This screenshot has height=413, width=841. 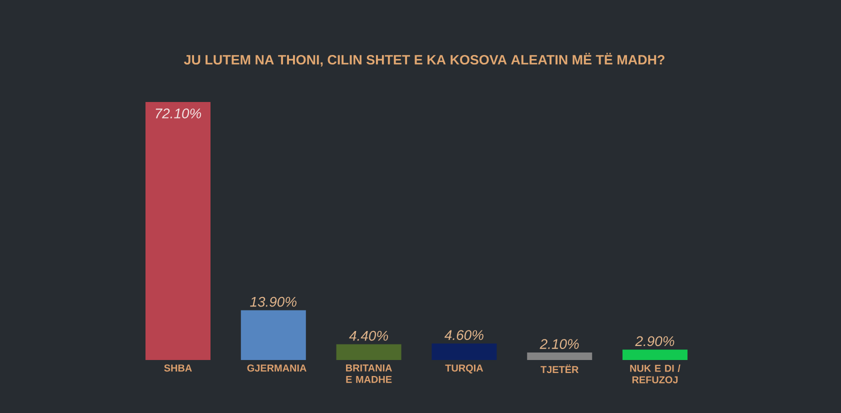 What do you see at coordinates (368, 335) in the screenshot?
I see `data-label: 4.40%` at bounding box center [368, 335].